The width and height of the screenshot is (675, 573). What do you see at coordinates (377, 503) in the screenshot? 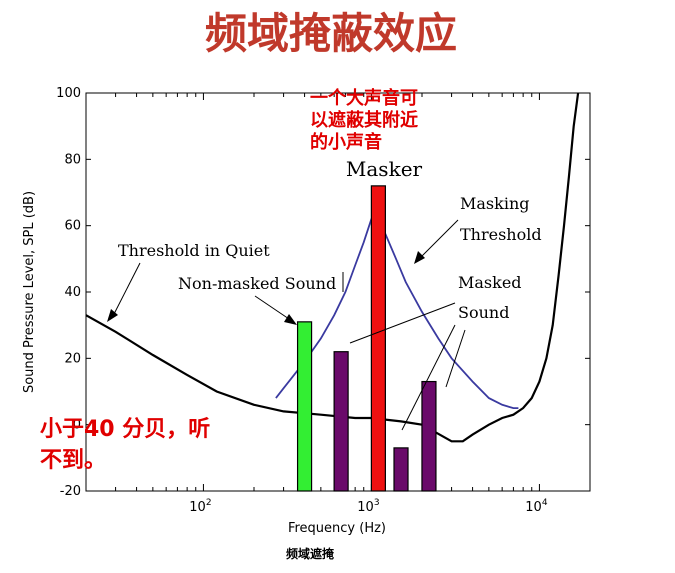
I see `x-tick-exponent: 3` at bounding box center [377, 503].